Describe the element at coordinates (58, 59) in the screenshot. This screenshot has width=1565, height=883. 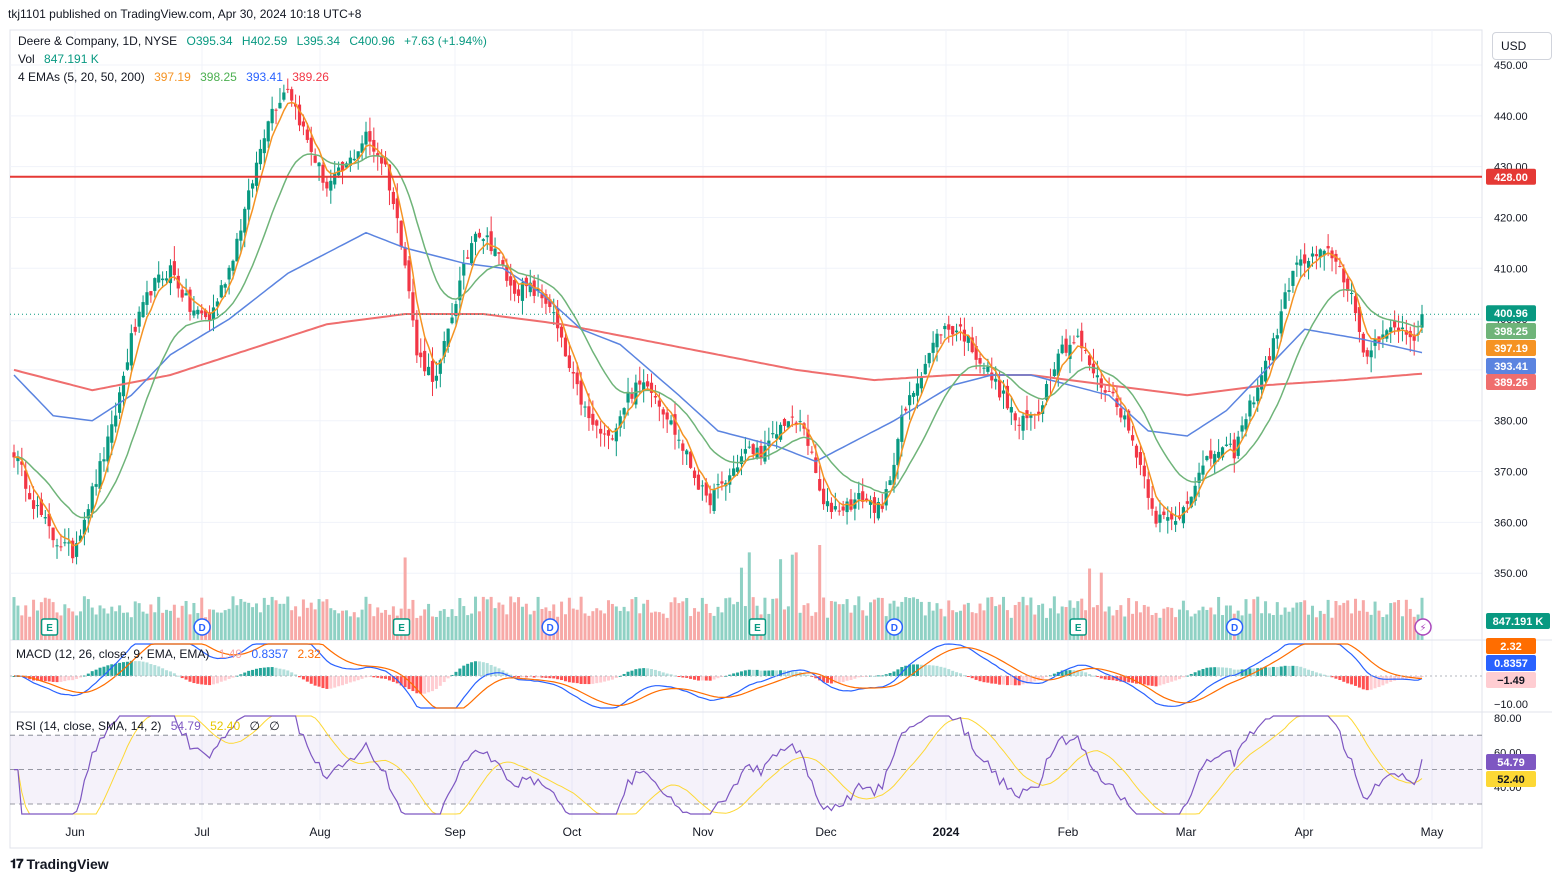
I see `volume-legend: Vol 847.191 K` at that location.